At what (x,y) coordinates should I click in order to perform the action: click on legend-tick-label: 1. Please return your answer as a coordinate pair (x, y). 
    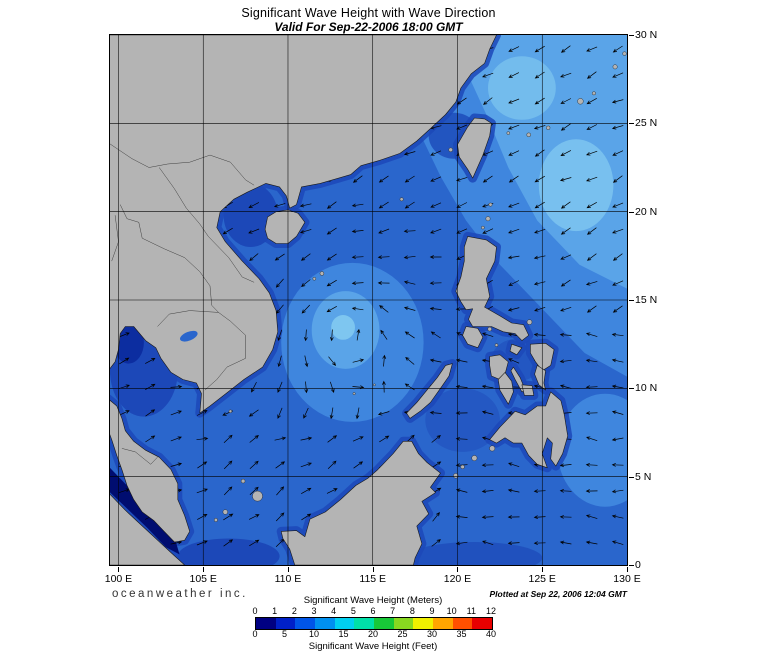
    Looking at the image, I should click on (275, 611).